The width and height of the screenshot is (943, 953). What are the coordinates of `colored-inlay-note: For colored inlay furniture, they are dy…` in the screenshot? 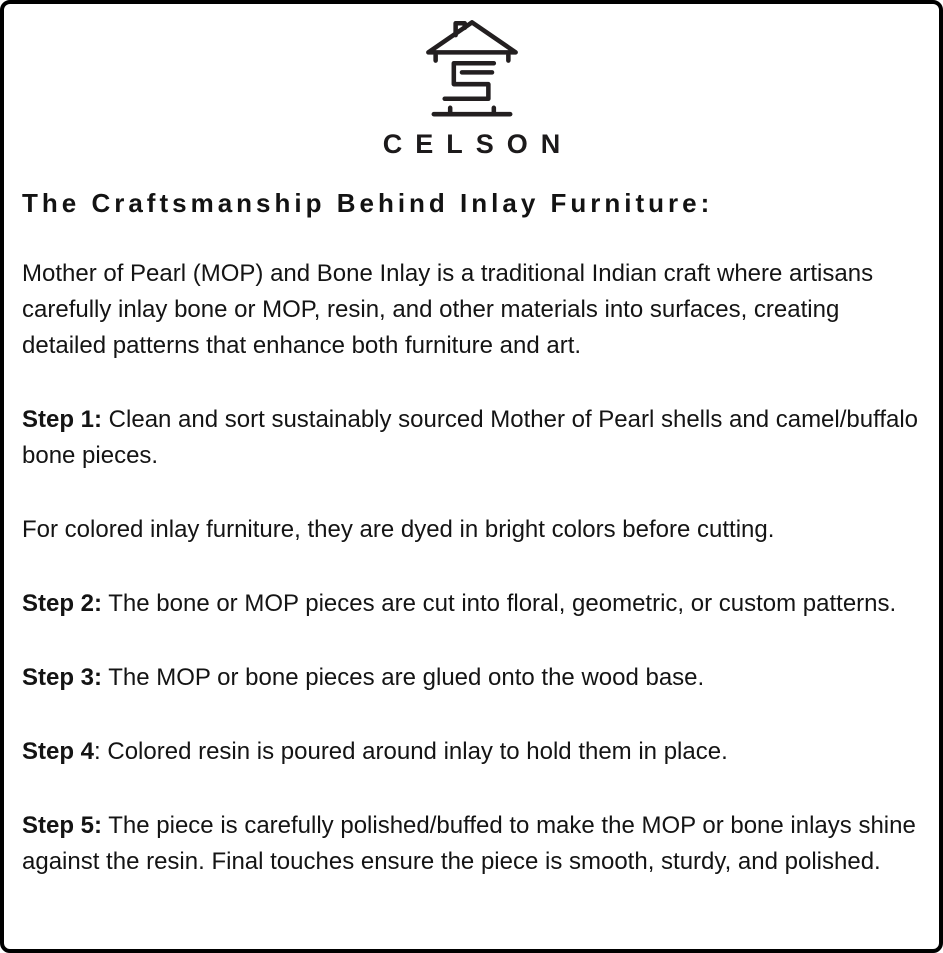 It's located at (471, 530).